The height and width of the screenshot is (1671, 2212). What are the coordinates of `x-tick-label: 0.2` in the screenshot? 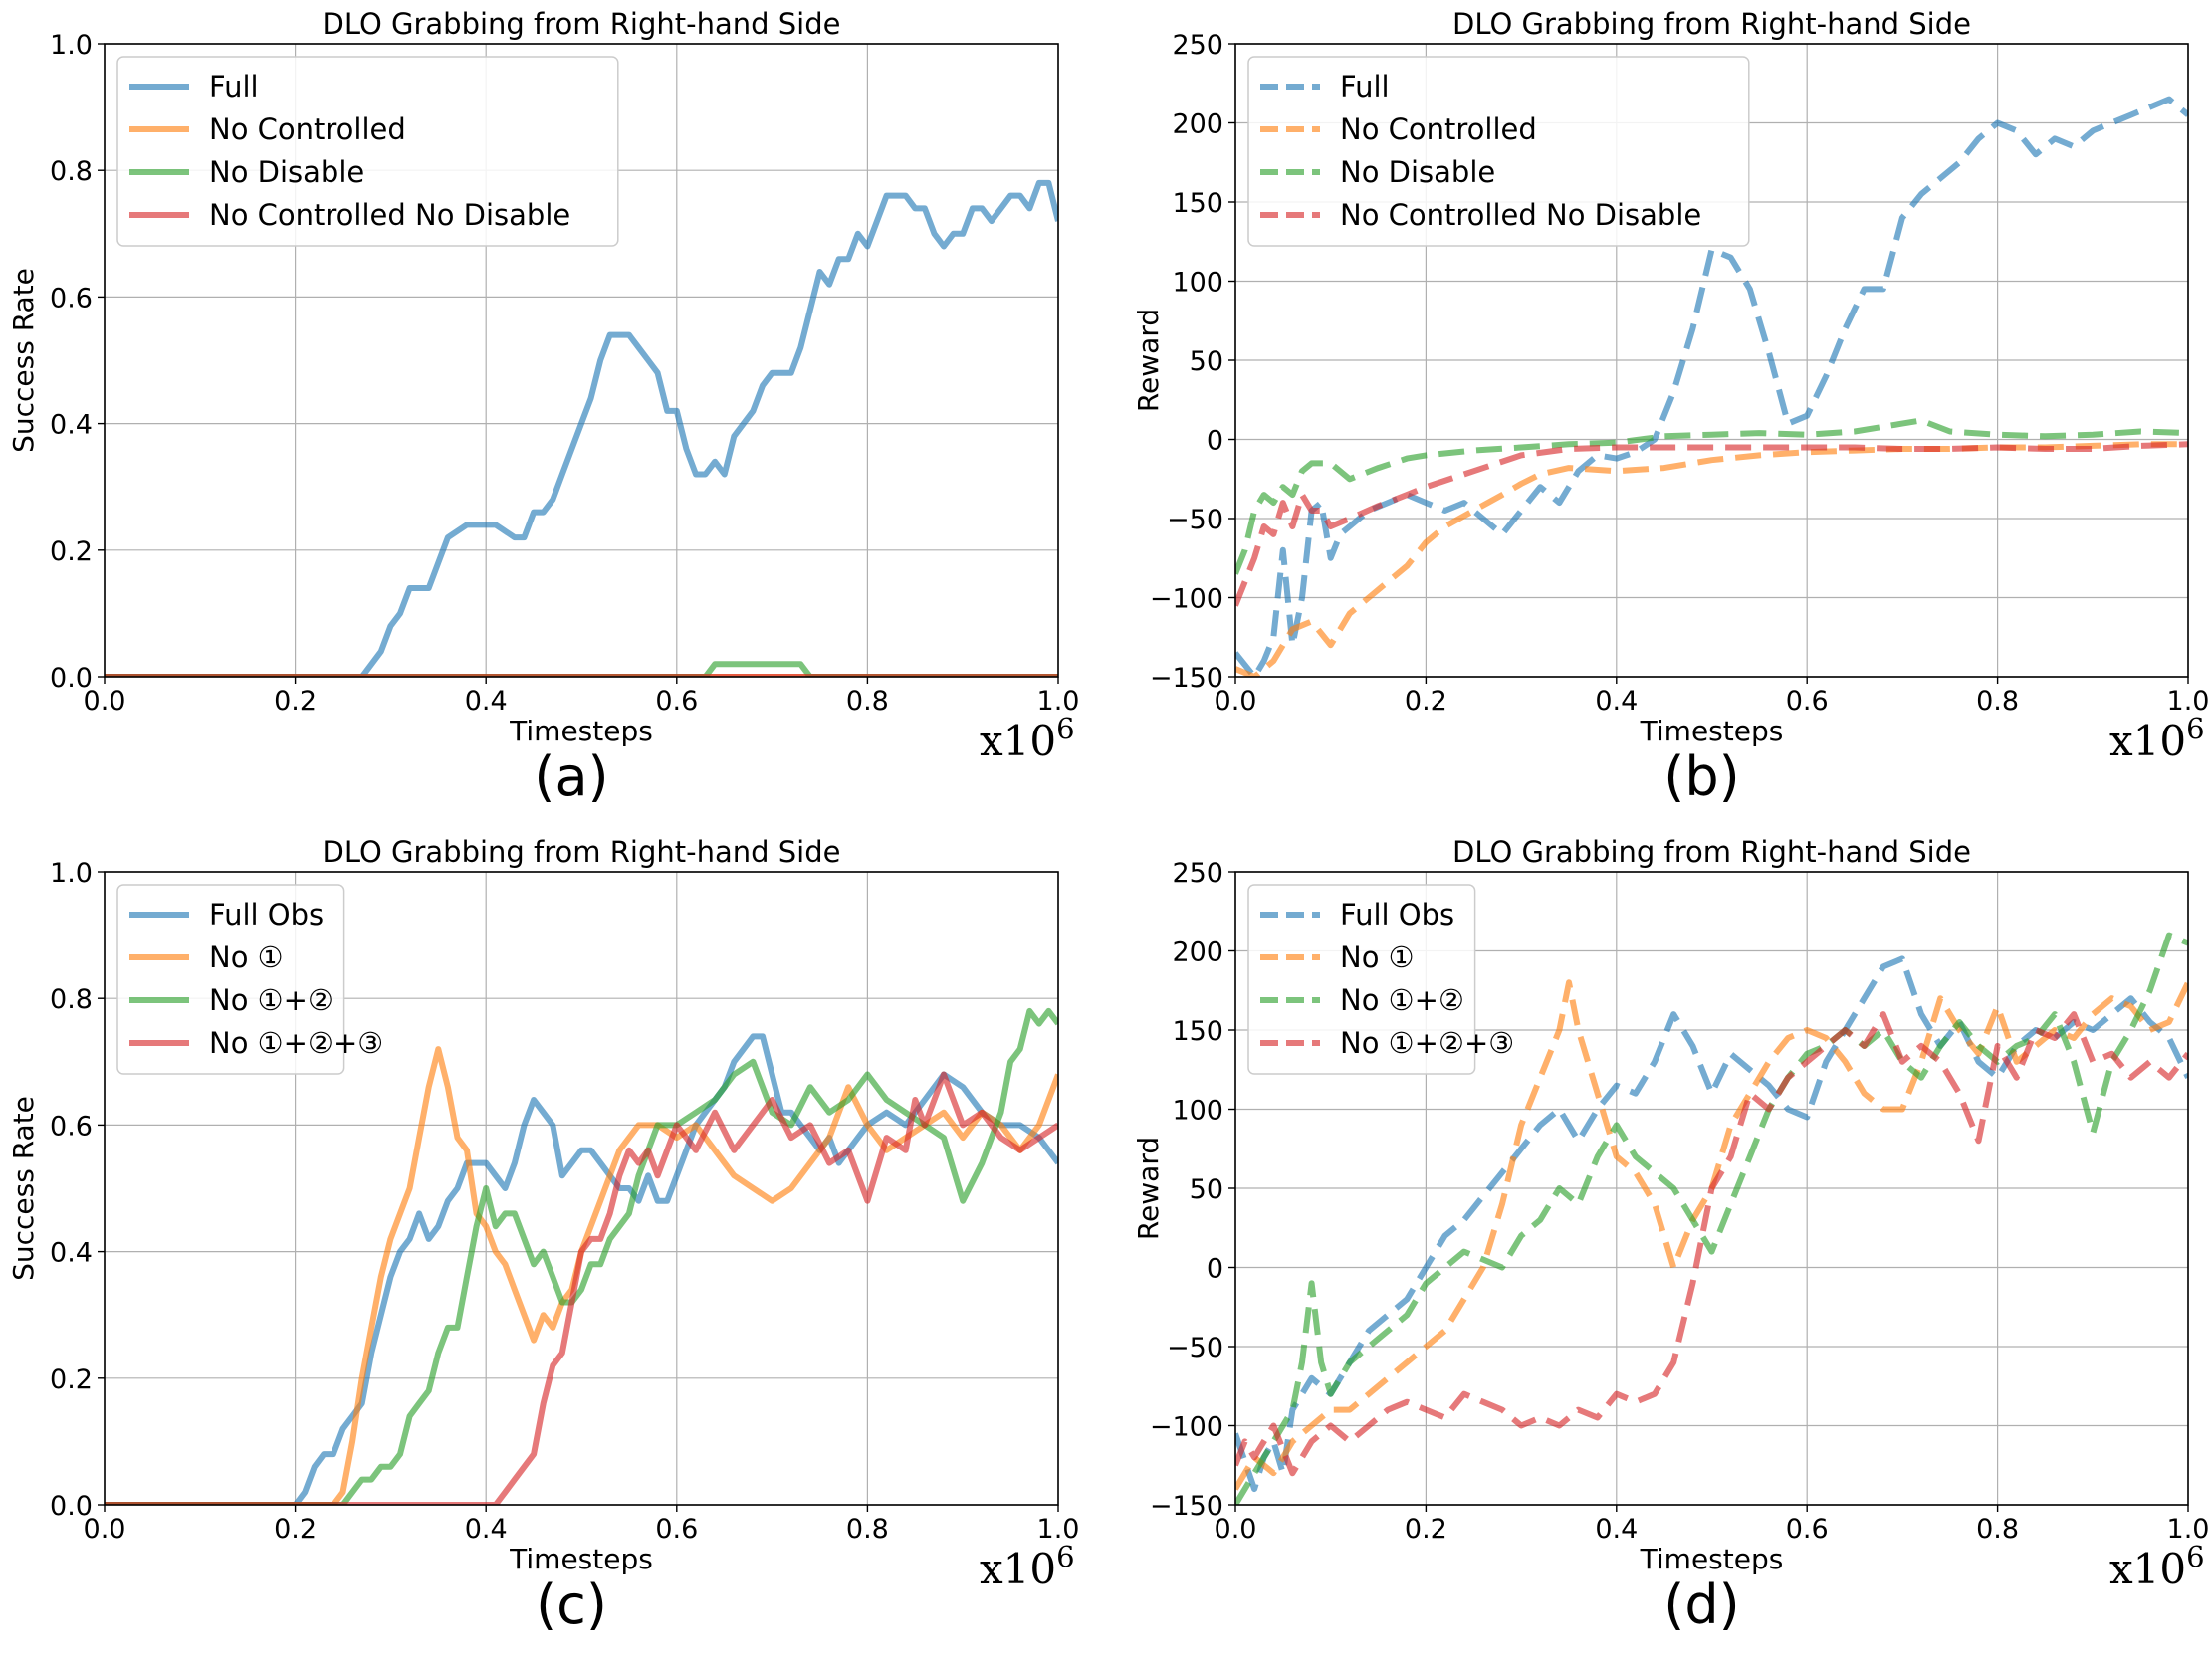 It's located at (1426, 1530).